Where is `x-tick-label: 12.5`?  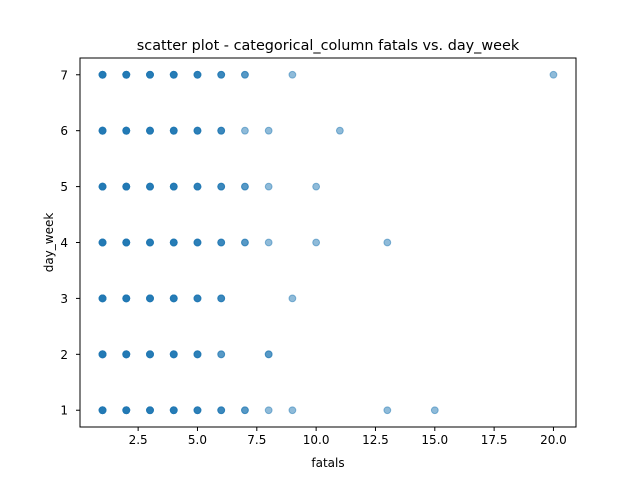
x-tick-label: 12.5 is located at coordinates (375, 440).